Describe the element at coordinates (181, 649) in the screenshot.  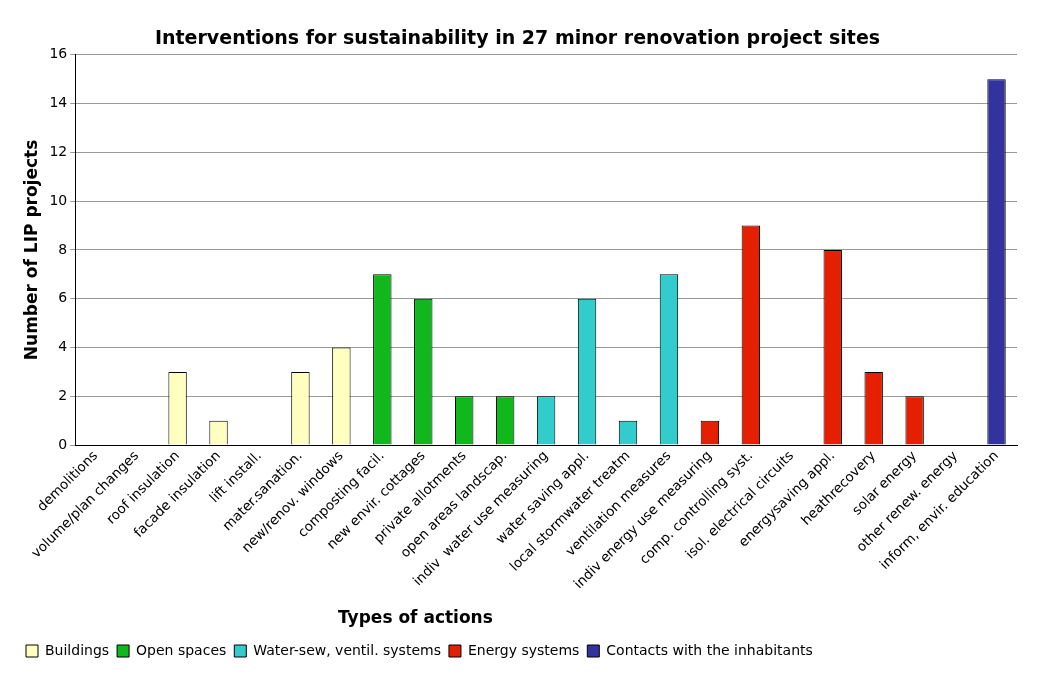
I see `legend-label: Open spaces` at that location.